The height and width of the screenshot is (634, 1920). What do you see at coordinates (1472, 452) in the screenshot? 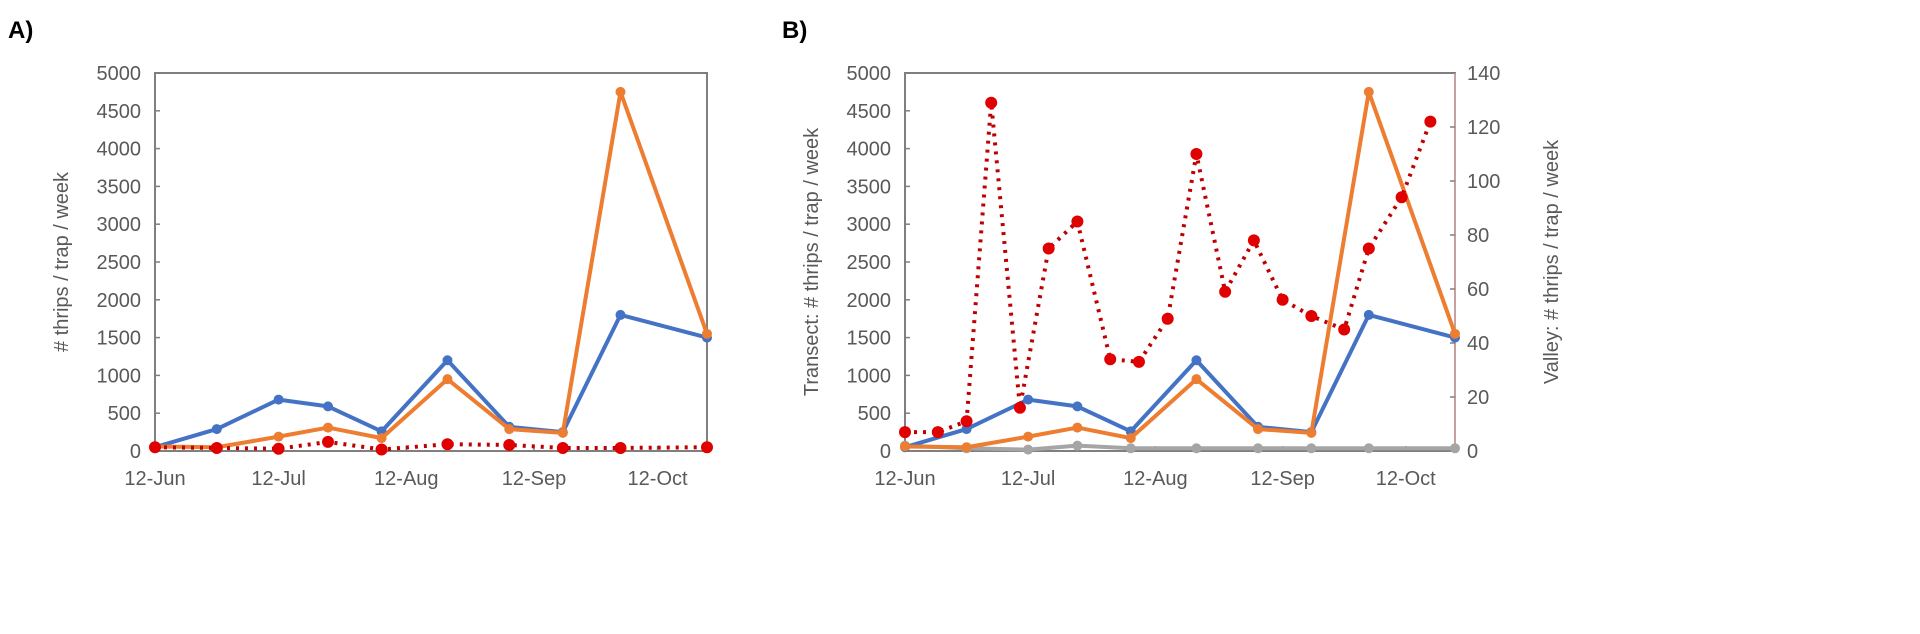
I see `right-y-tick-label: 0` at bounding box center [1472, 452].